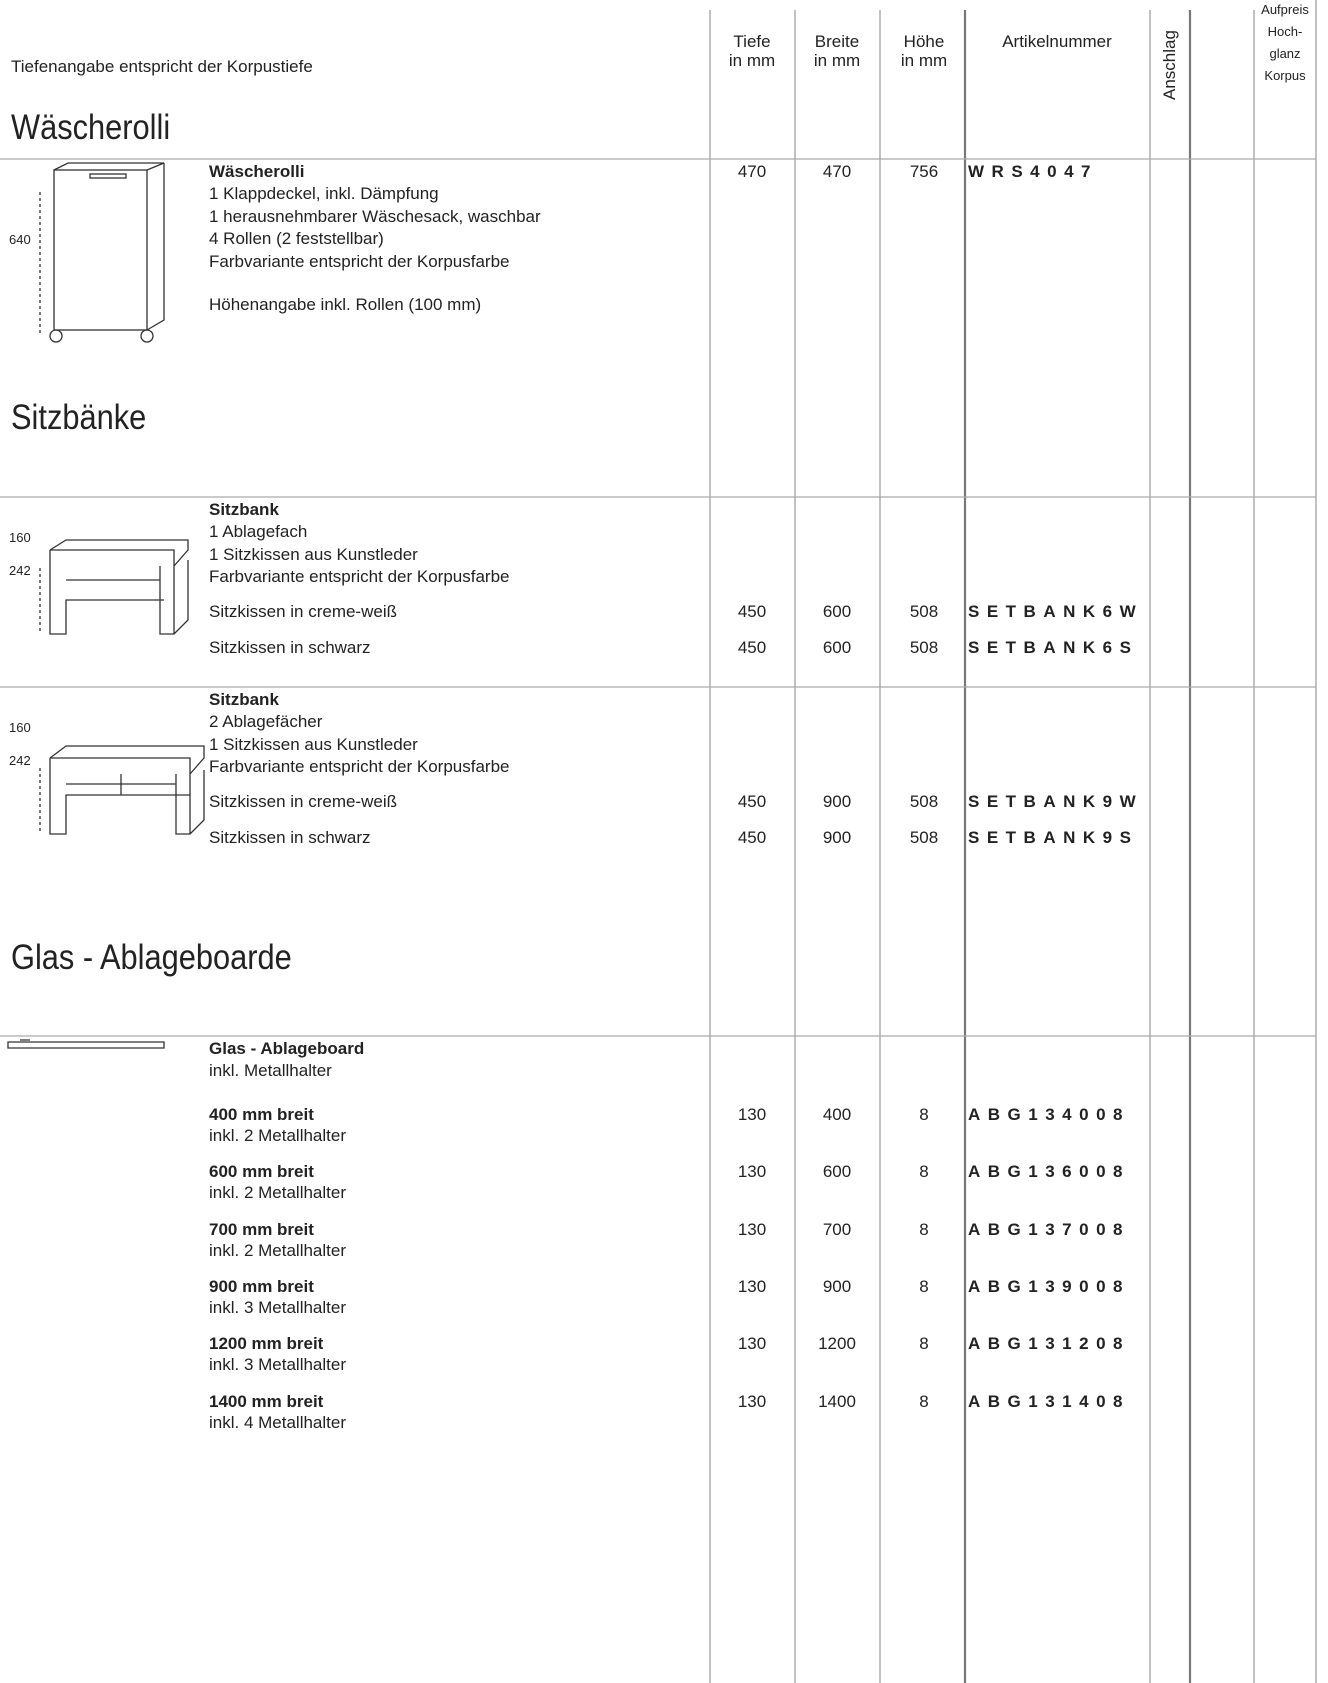 The image size is (1328, 1683). I want to click on product-name: Glas - Ablageboard, so click(287, 1048).